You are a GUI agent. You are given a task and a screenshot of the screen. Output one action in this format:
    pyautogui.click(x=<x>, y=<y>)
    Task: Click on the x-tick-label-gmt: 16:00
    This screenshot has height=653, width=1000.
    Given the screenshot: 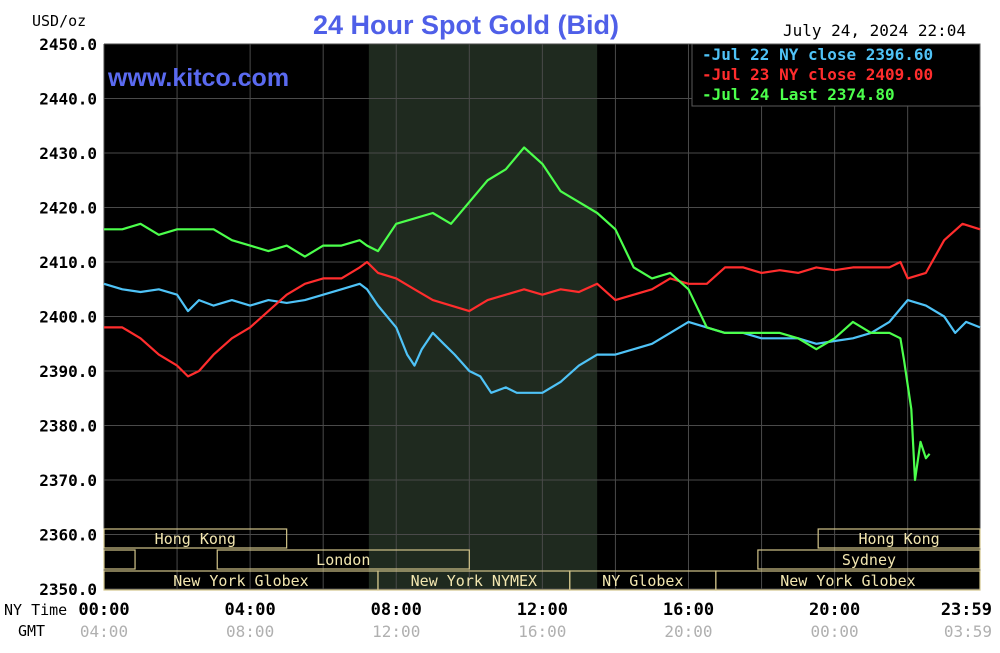 What is the action you would take?
    pyautogui.click(x=542, y=631)
    